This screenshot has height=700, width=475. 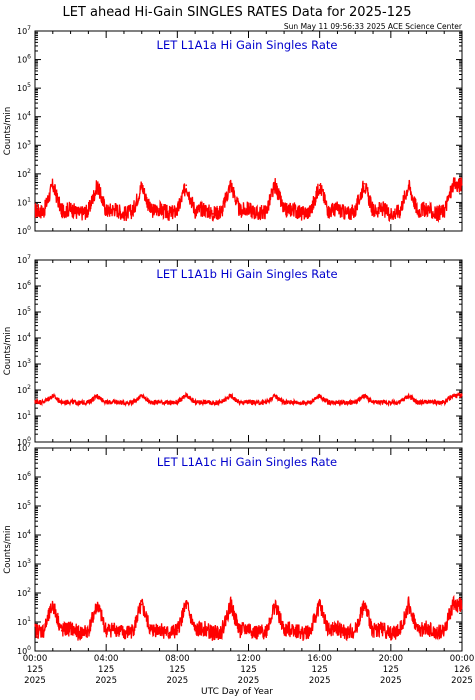 I want to click on y-tick-exponent: 3, so click(x=29, y=561).